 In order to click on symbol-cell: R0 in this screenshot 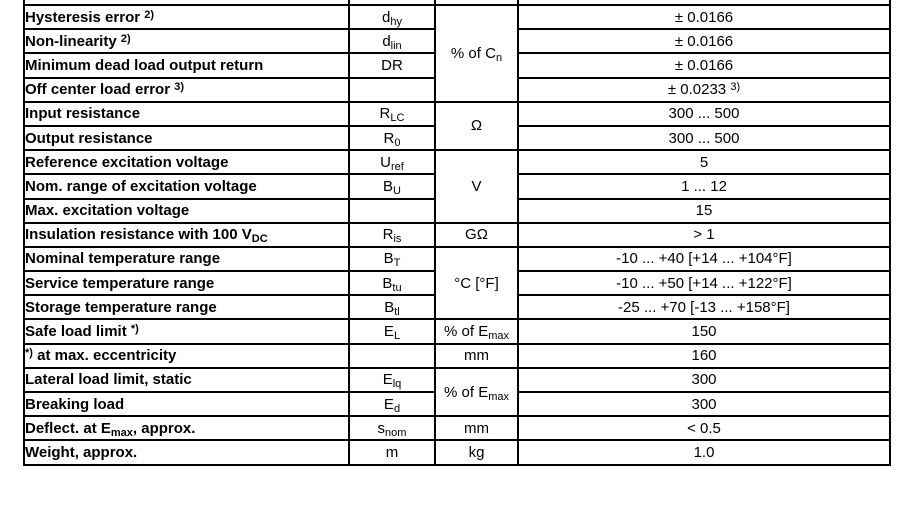, I will do `click(392, 138)`.